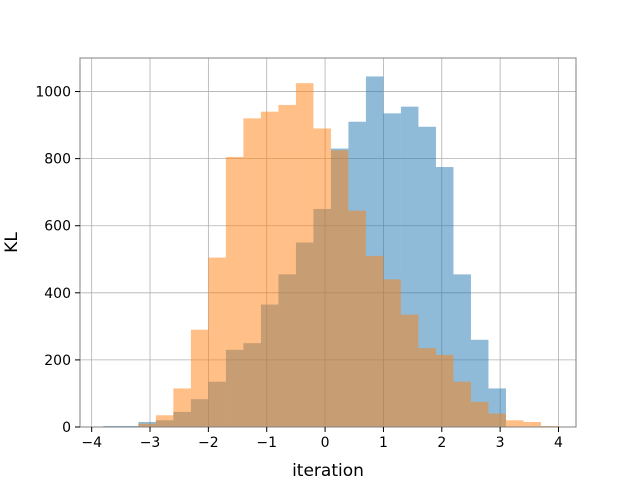  What do you see at coordinates (57, 294) in the screenshot?
I see `y-tick-label: 400` at bounding box center [57, 294].